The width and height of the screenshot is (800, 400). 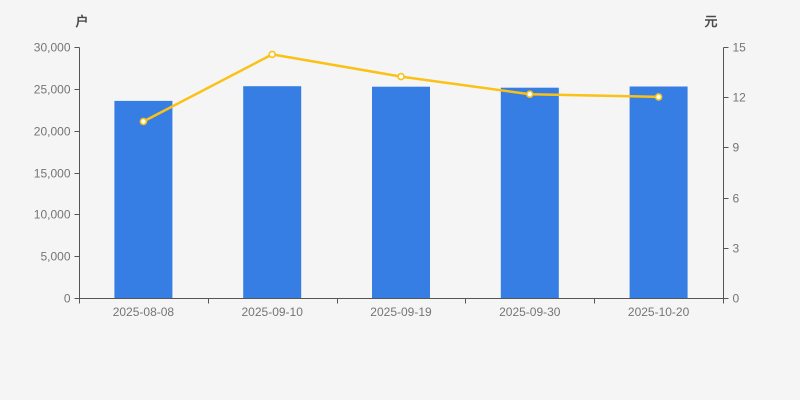 I want to click on line-series, so click(x=401, y=88).